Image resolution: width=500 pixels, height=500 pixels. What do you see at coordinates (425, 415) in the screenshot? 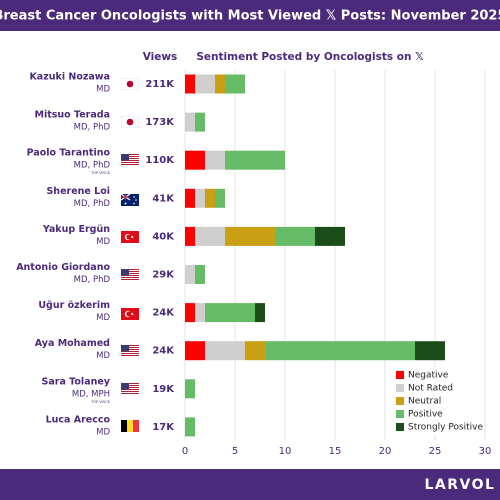
I see `legend-label: Positive` at bounding box center [425, 415].